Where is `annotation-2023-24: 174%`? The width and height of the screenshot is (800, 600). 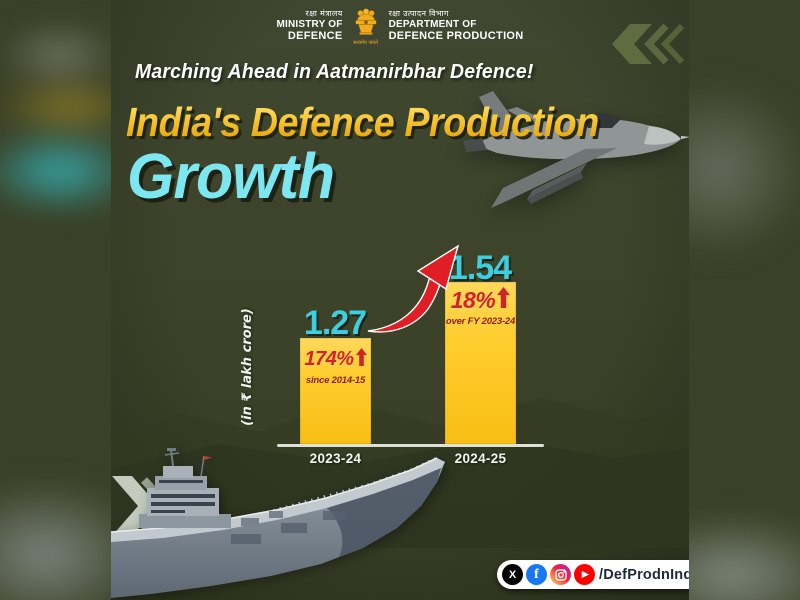
annotation-2023-24: 174% is located at coordinates (335, 359).